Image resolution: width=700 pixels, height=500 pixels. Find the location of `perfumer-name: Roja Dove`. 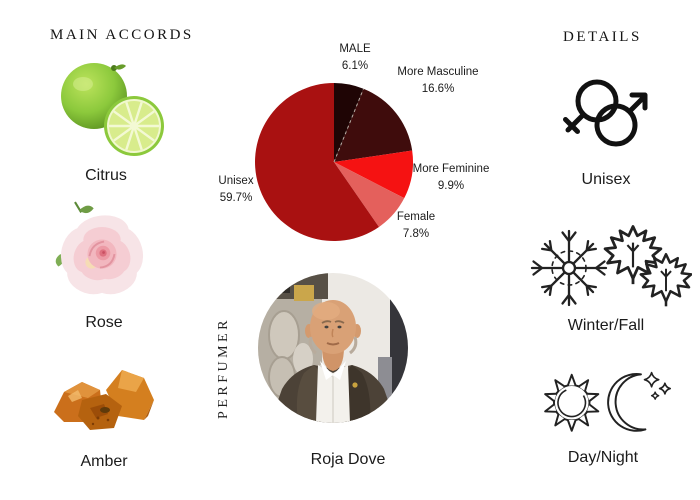

perfumer-name: Roja Dove is located at coordinates (348, 459).